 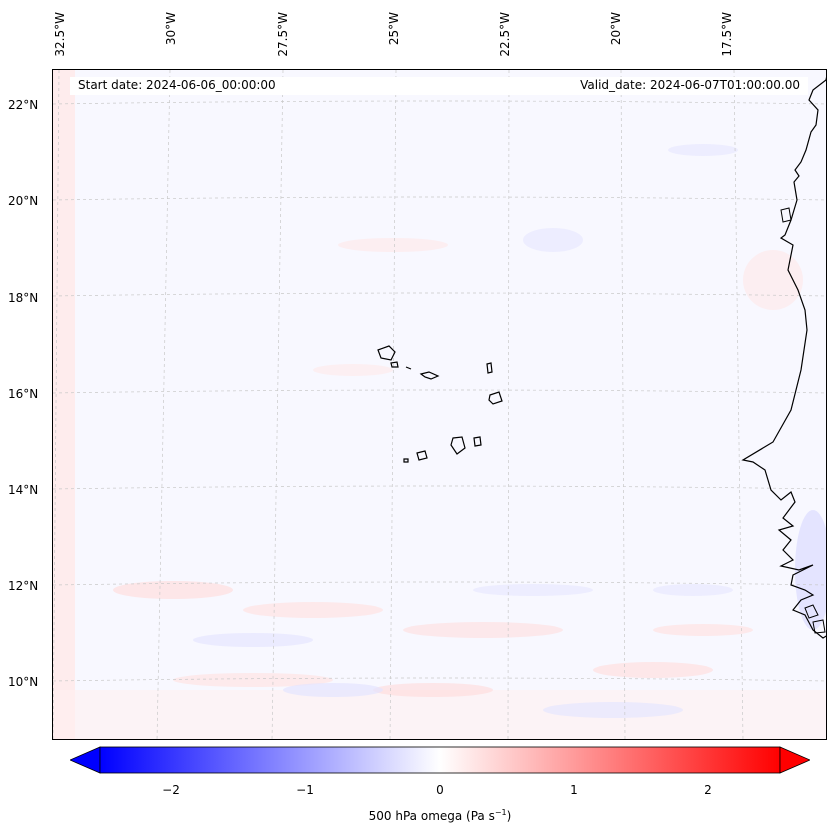 I want to click on lat-label: 14°N, so click(x=23, y=490).